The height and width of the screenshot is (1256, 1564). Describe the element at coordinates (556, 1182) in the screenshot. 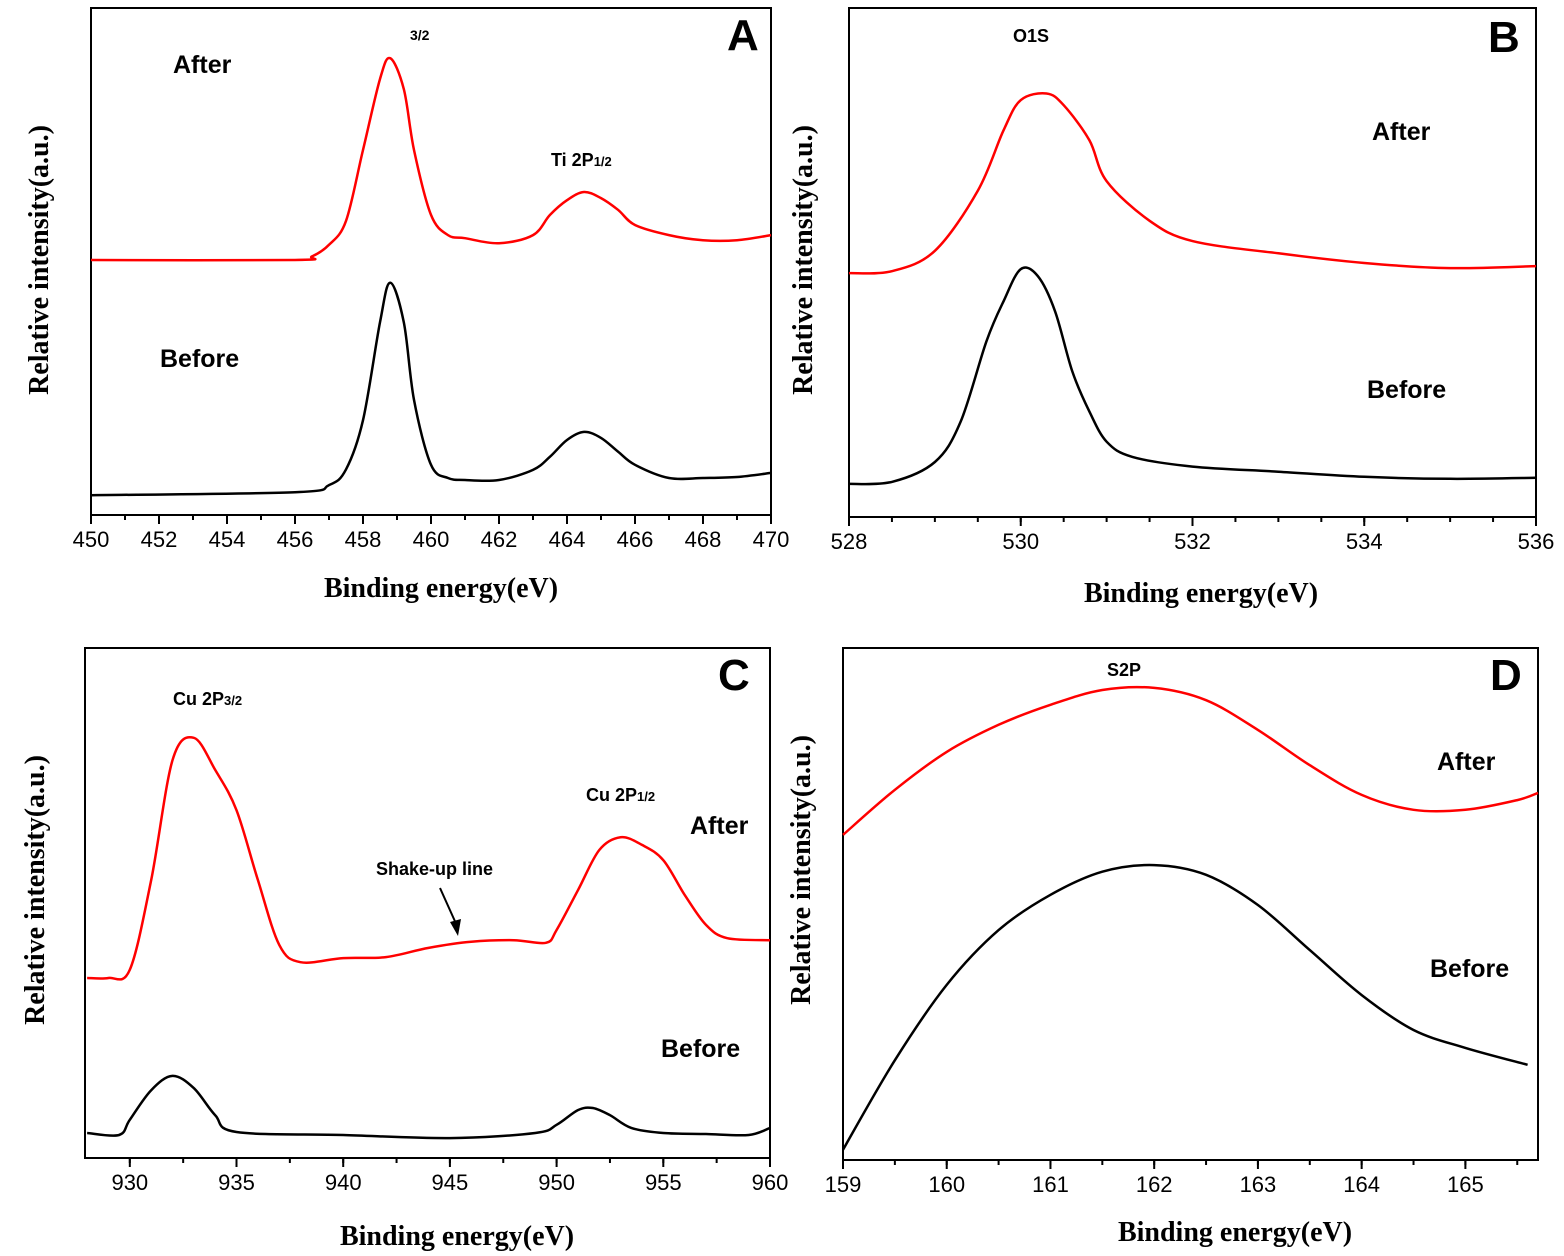

I see `x-tick-label: 950` at that location.